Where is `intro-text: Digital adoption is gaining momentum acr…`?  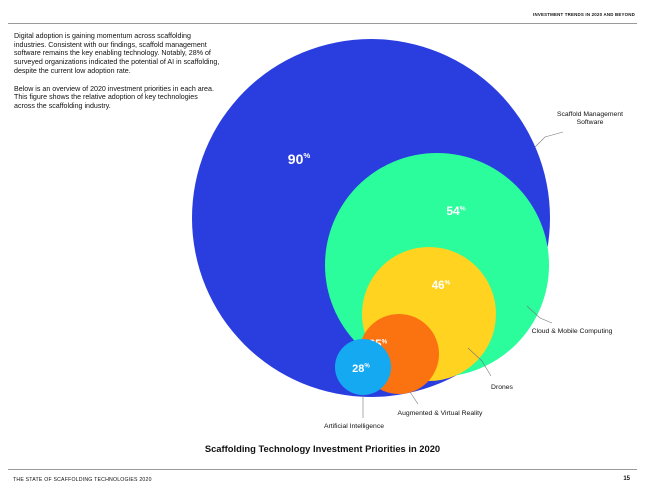
intro-text: Digital adoption is gaining momentum acr… is located at coordinates (117, 76).